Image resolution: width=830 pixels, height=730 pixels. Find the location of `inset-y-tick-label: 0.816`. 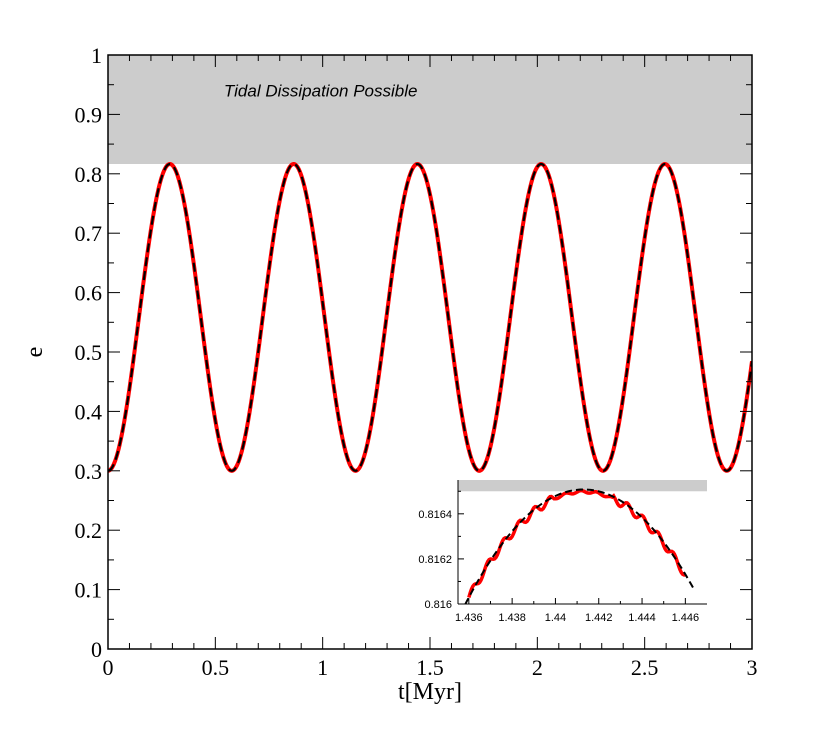

inset-y-tick-label: 0.816 is located at coordinates (438, 605).